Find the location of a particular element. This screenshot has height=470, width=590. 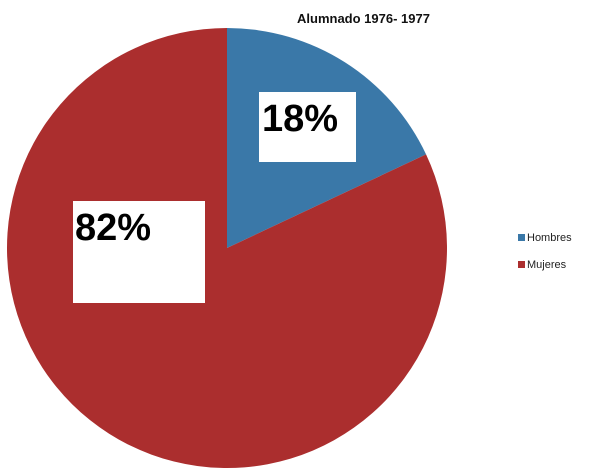

legend: Hombres Mujeres is located at coordinates (545, 251).